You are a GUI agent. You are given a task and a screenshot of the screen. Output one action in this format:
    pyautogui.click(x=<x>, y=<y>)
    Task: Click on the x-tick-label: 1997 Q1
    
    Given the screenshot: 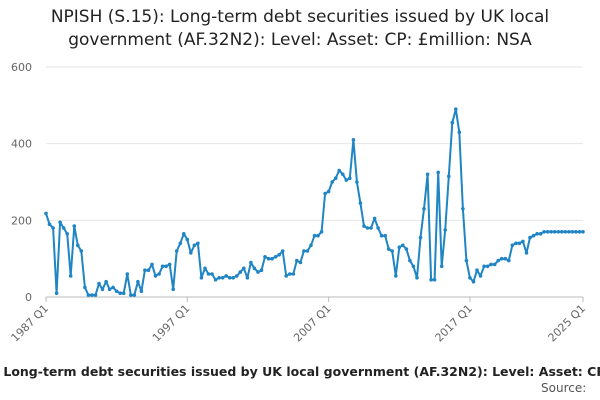 What is the action you would take?
    pyautogui.click(x=171, y=323)
    